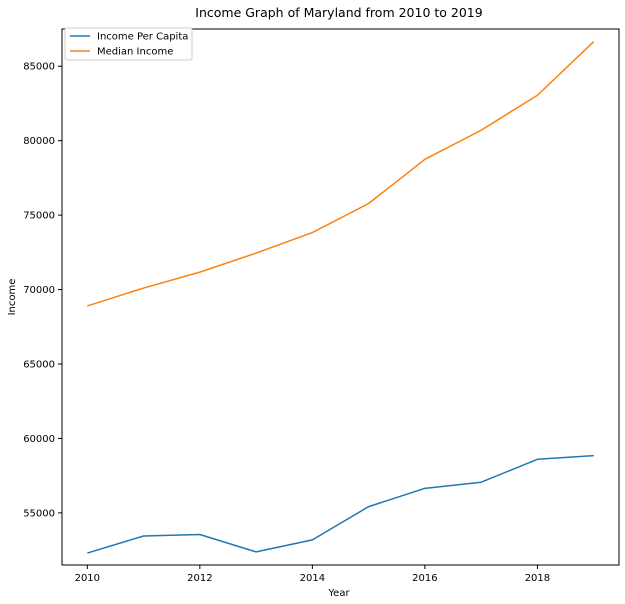  I want to click on legend-box, so click(128, 44).